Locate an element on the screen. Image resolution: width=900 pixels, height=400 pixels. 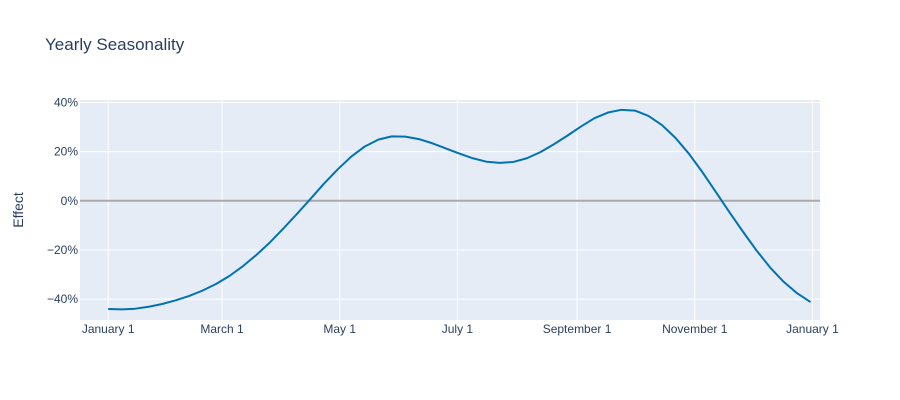
y-tick-labels: 40% 20% 0% −20% −40% is located at coordinates (62, 200).